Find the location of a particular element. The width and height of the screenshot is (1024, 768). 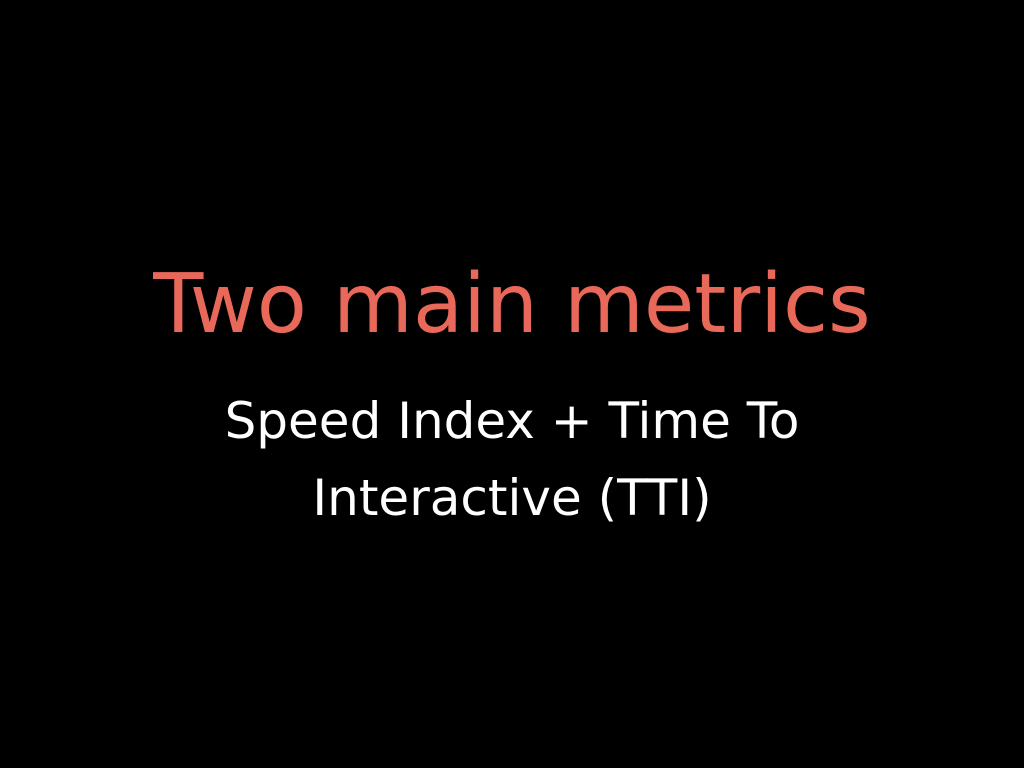

slide-title: Two main metrics is located at coordinates (512, 304).